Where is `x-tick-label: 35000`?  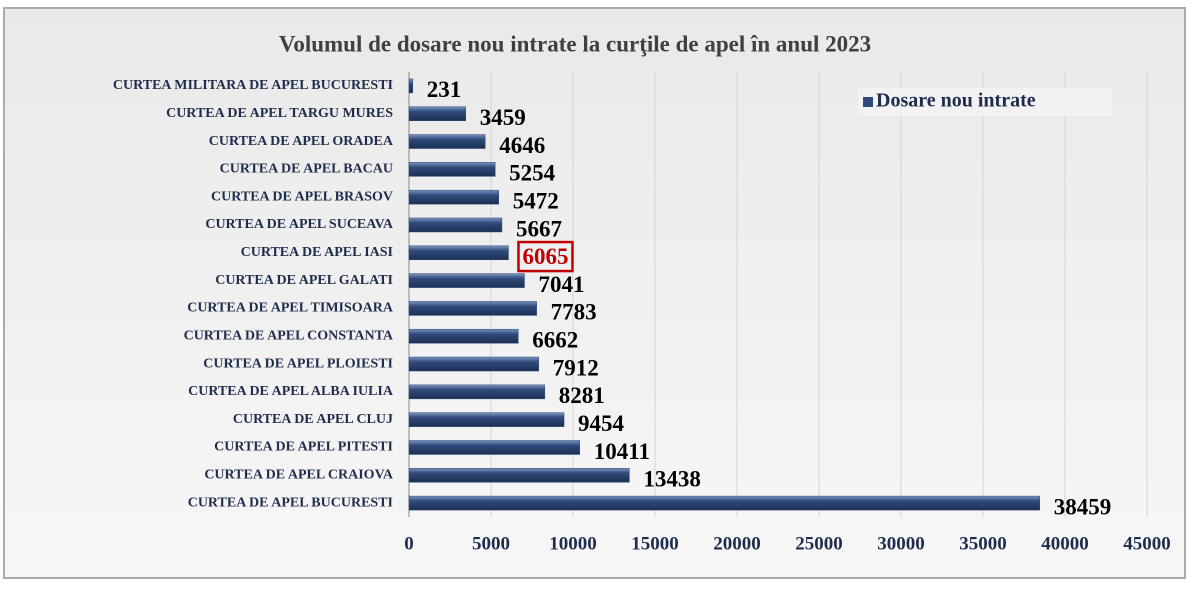 x-tick-label: 35000 is located at coordinates (983, 543).